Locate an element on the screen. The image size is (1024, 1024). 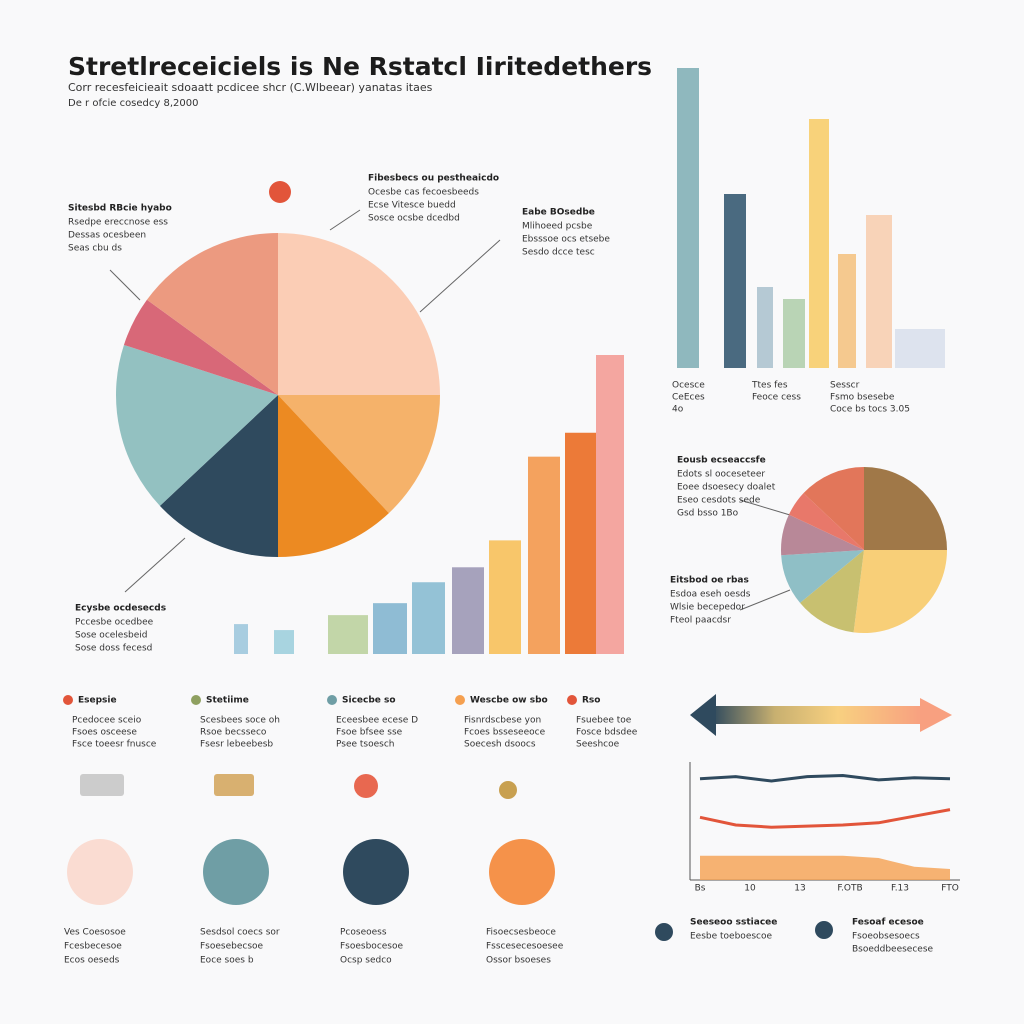
annotation-line: Ocesbe cas fecoesbeeds is located at coordinates (423, 193).